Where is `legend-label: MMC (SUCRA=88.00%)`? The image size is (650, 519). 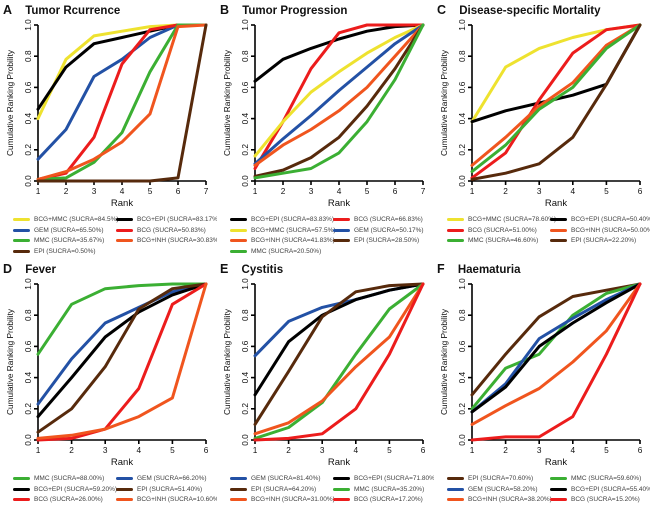 legend-label: MMC (SUCRA=88.00%) is located at coordinates (69, 478).